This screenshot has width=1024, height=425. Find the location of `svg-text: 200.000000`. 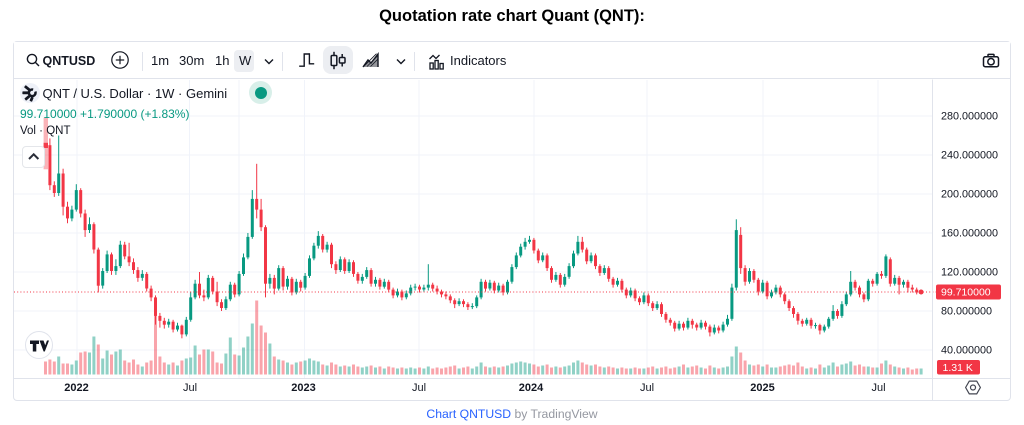

svg-text: 200.000000 is located at coordinates (969, 195).